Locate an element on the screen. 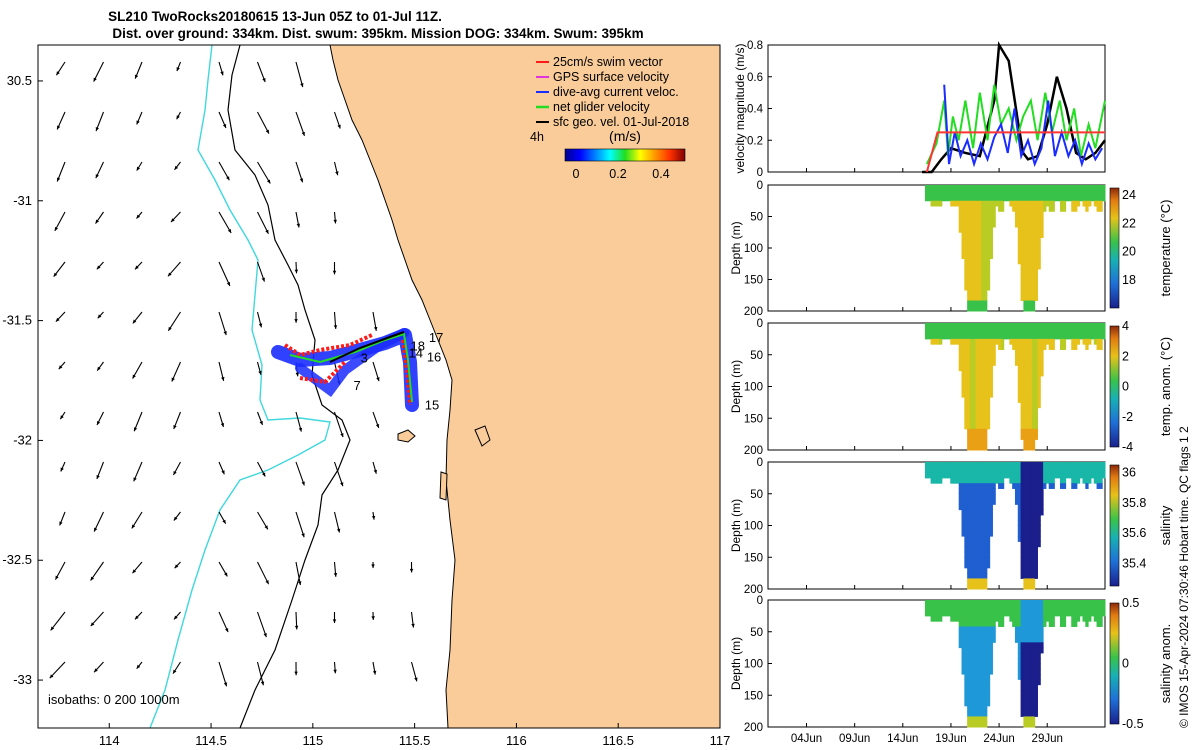 This screenshot has height=750, width=1200. velocity-ytick-0.2: 0.2 is located at coordinates (755, 141).